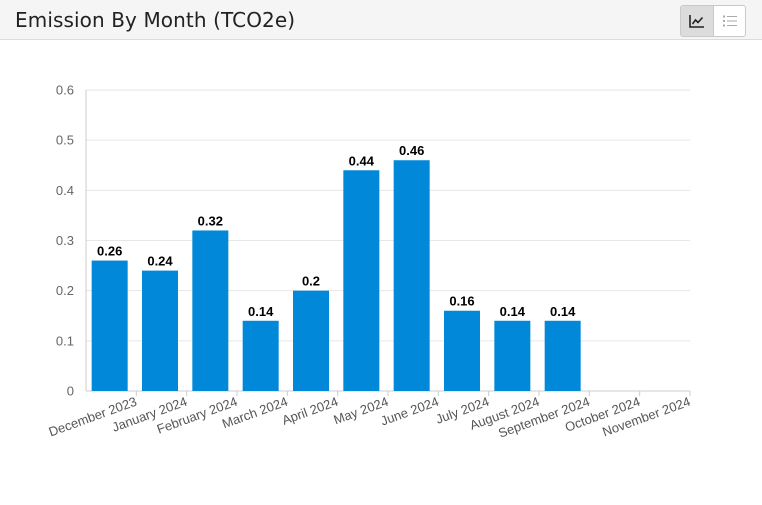 The height and width of the screenshot is (505, 762). What do you see at coordinates (65, 190) in the screenshot?
I see `y-tick-label: 0.4` at bounding box center [65, 190].